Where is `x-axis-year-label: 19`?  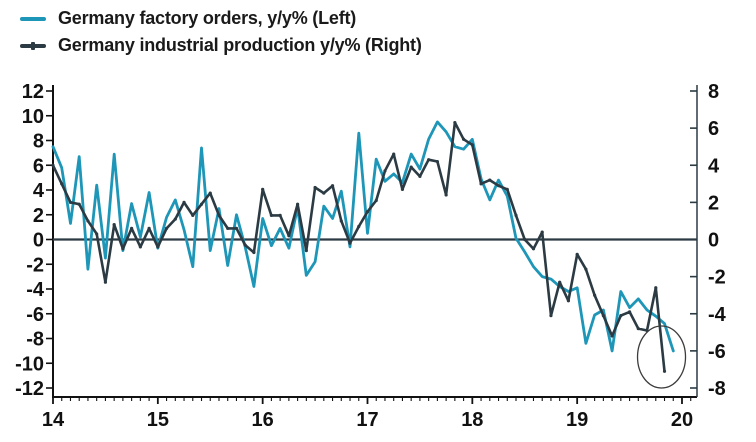 x-axis-year-label: 19 is located at coordinates (577, 420).